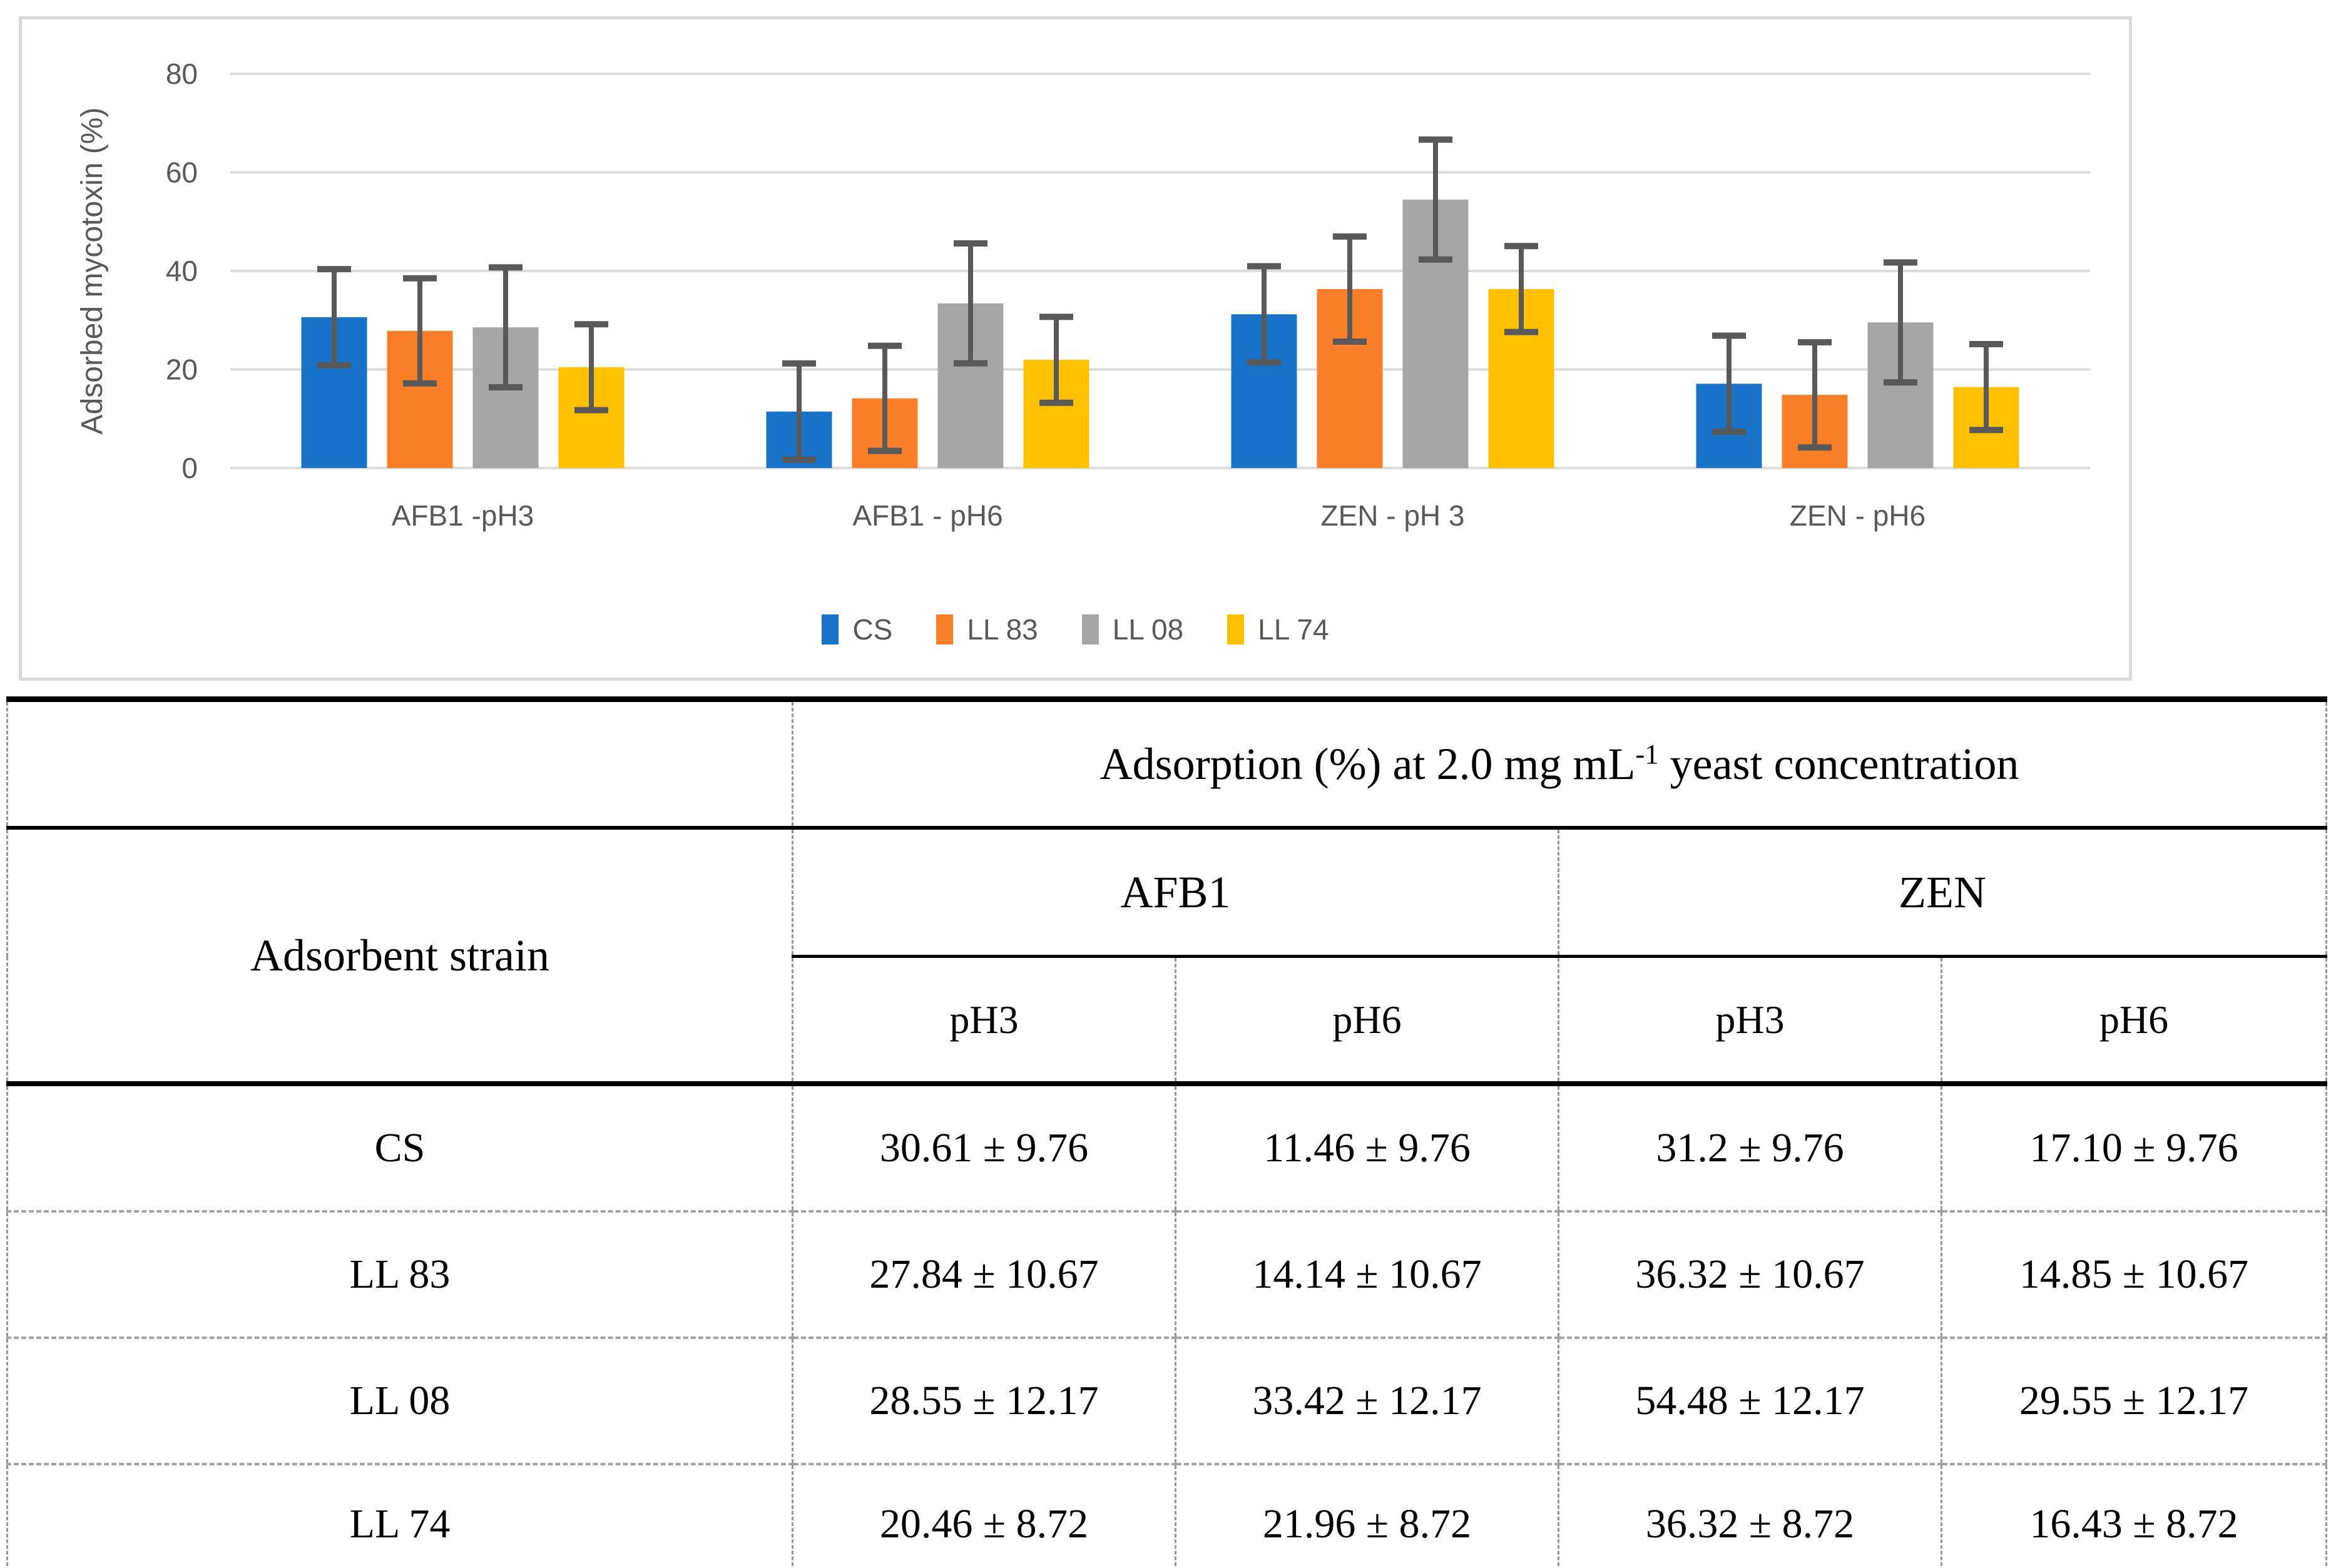  I want to click on table-title-suffix: yeast concentration, so click(1838, 763).